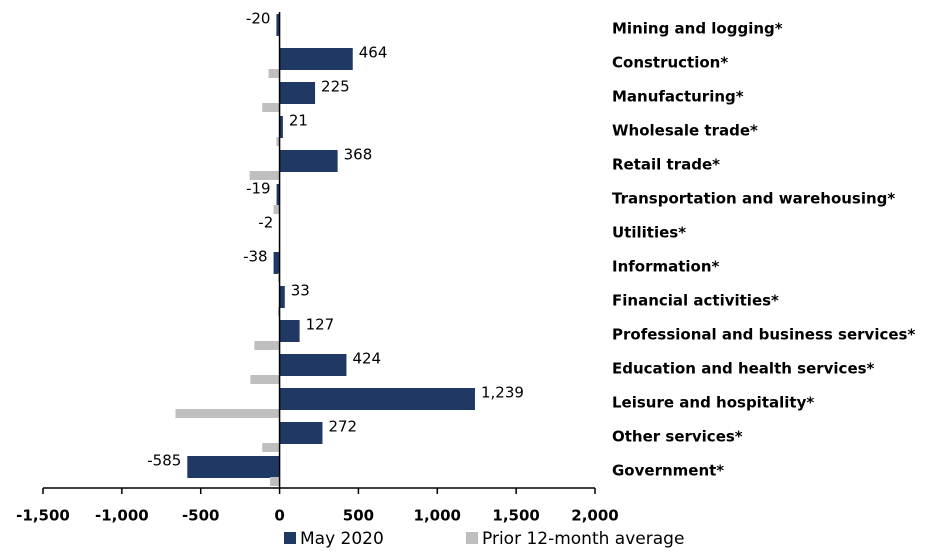 The image size is (936, 552). What do you see at coordinates (437, 516) in the screenshot?
I see `x-tick-label: 1,000` at bounding box center [437, 516].